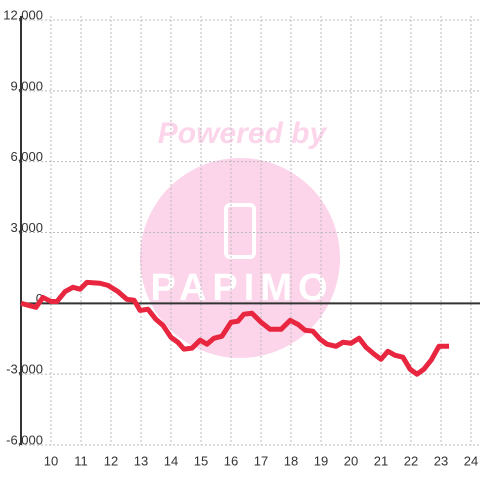  What do you see at coordinates (321, 460) in the screenshot?
I see `x-tick-label: 19` at bounding box center [321, 460].